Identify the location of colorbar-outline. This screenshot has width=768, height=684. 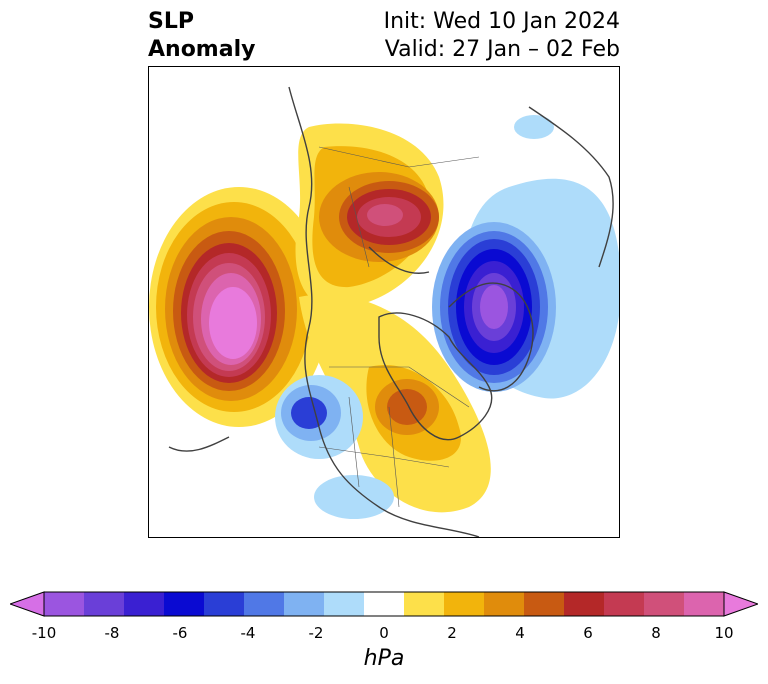
(384, 604).